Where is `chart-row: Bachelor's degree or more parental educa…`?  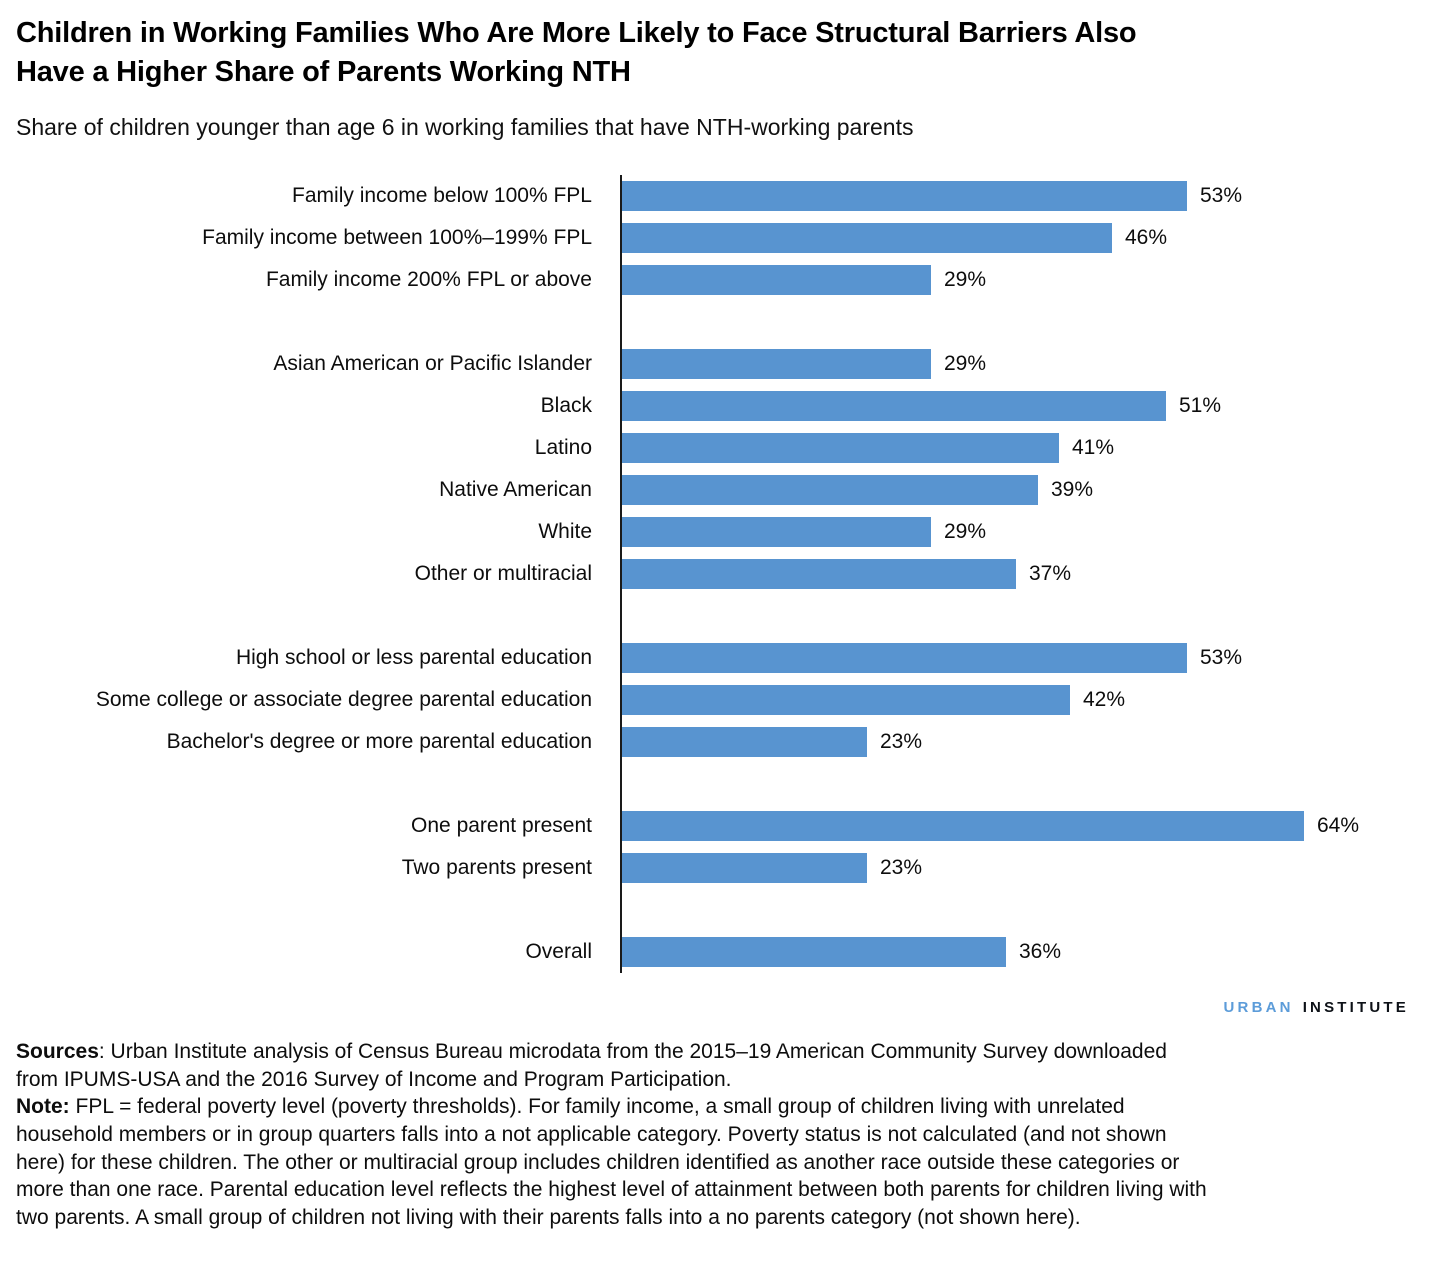 chart-row: Bachelor's degree or more parental educa… is located at coordinates (714, 742).